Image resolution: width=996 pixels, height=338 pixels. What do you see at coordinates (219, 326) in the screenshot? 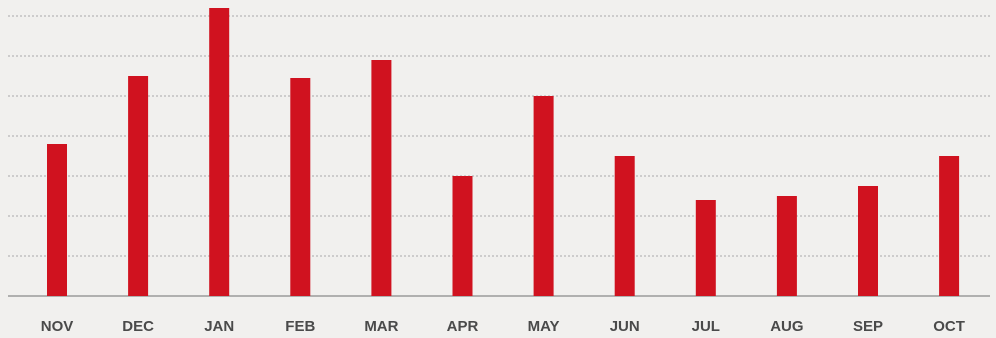
I see `x-tick-label-jan: JAN` at bounding box center [219, 326].